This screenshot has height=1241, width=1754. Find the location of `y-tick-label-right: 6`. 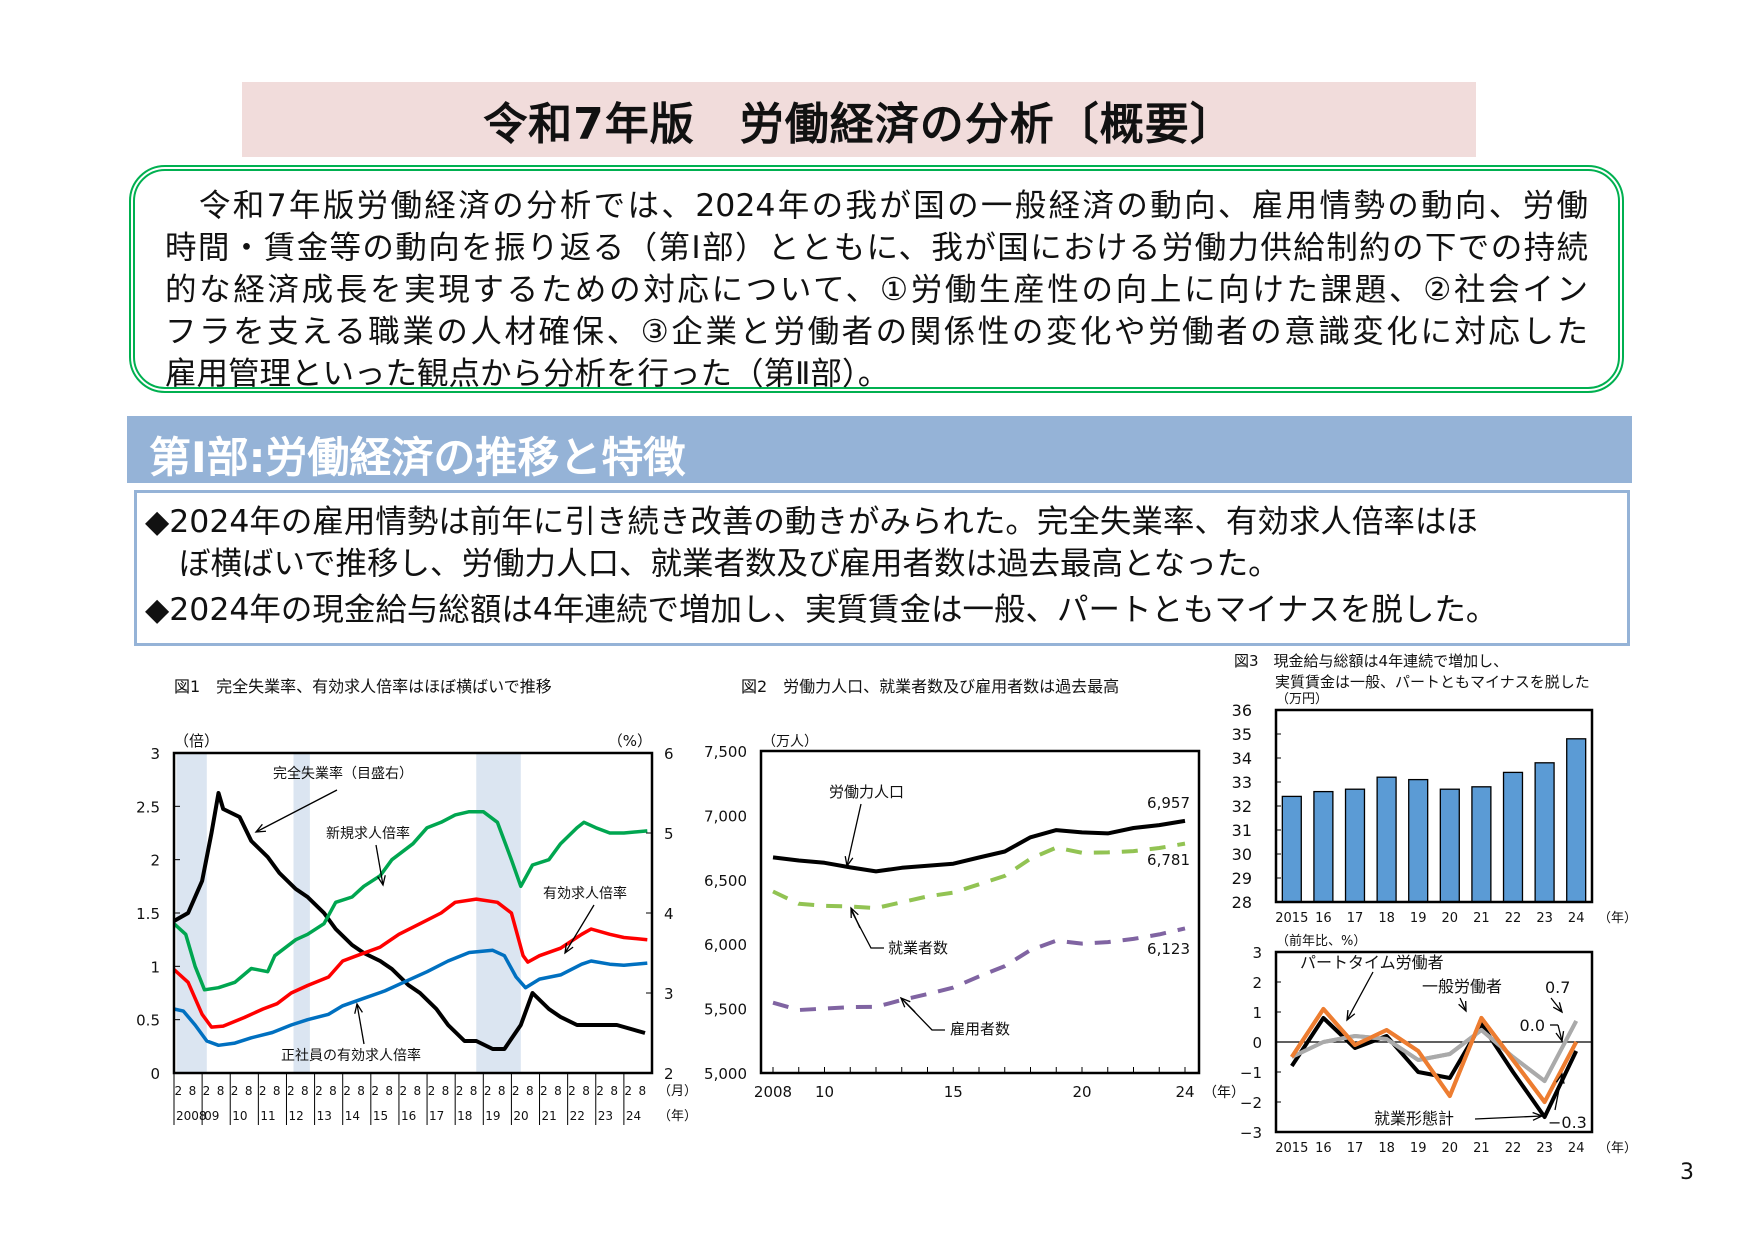

y-tick-label-right: 6 is located at coordinates (669, 754).